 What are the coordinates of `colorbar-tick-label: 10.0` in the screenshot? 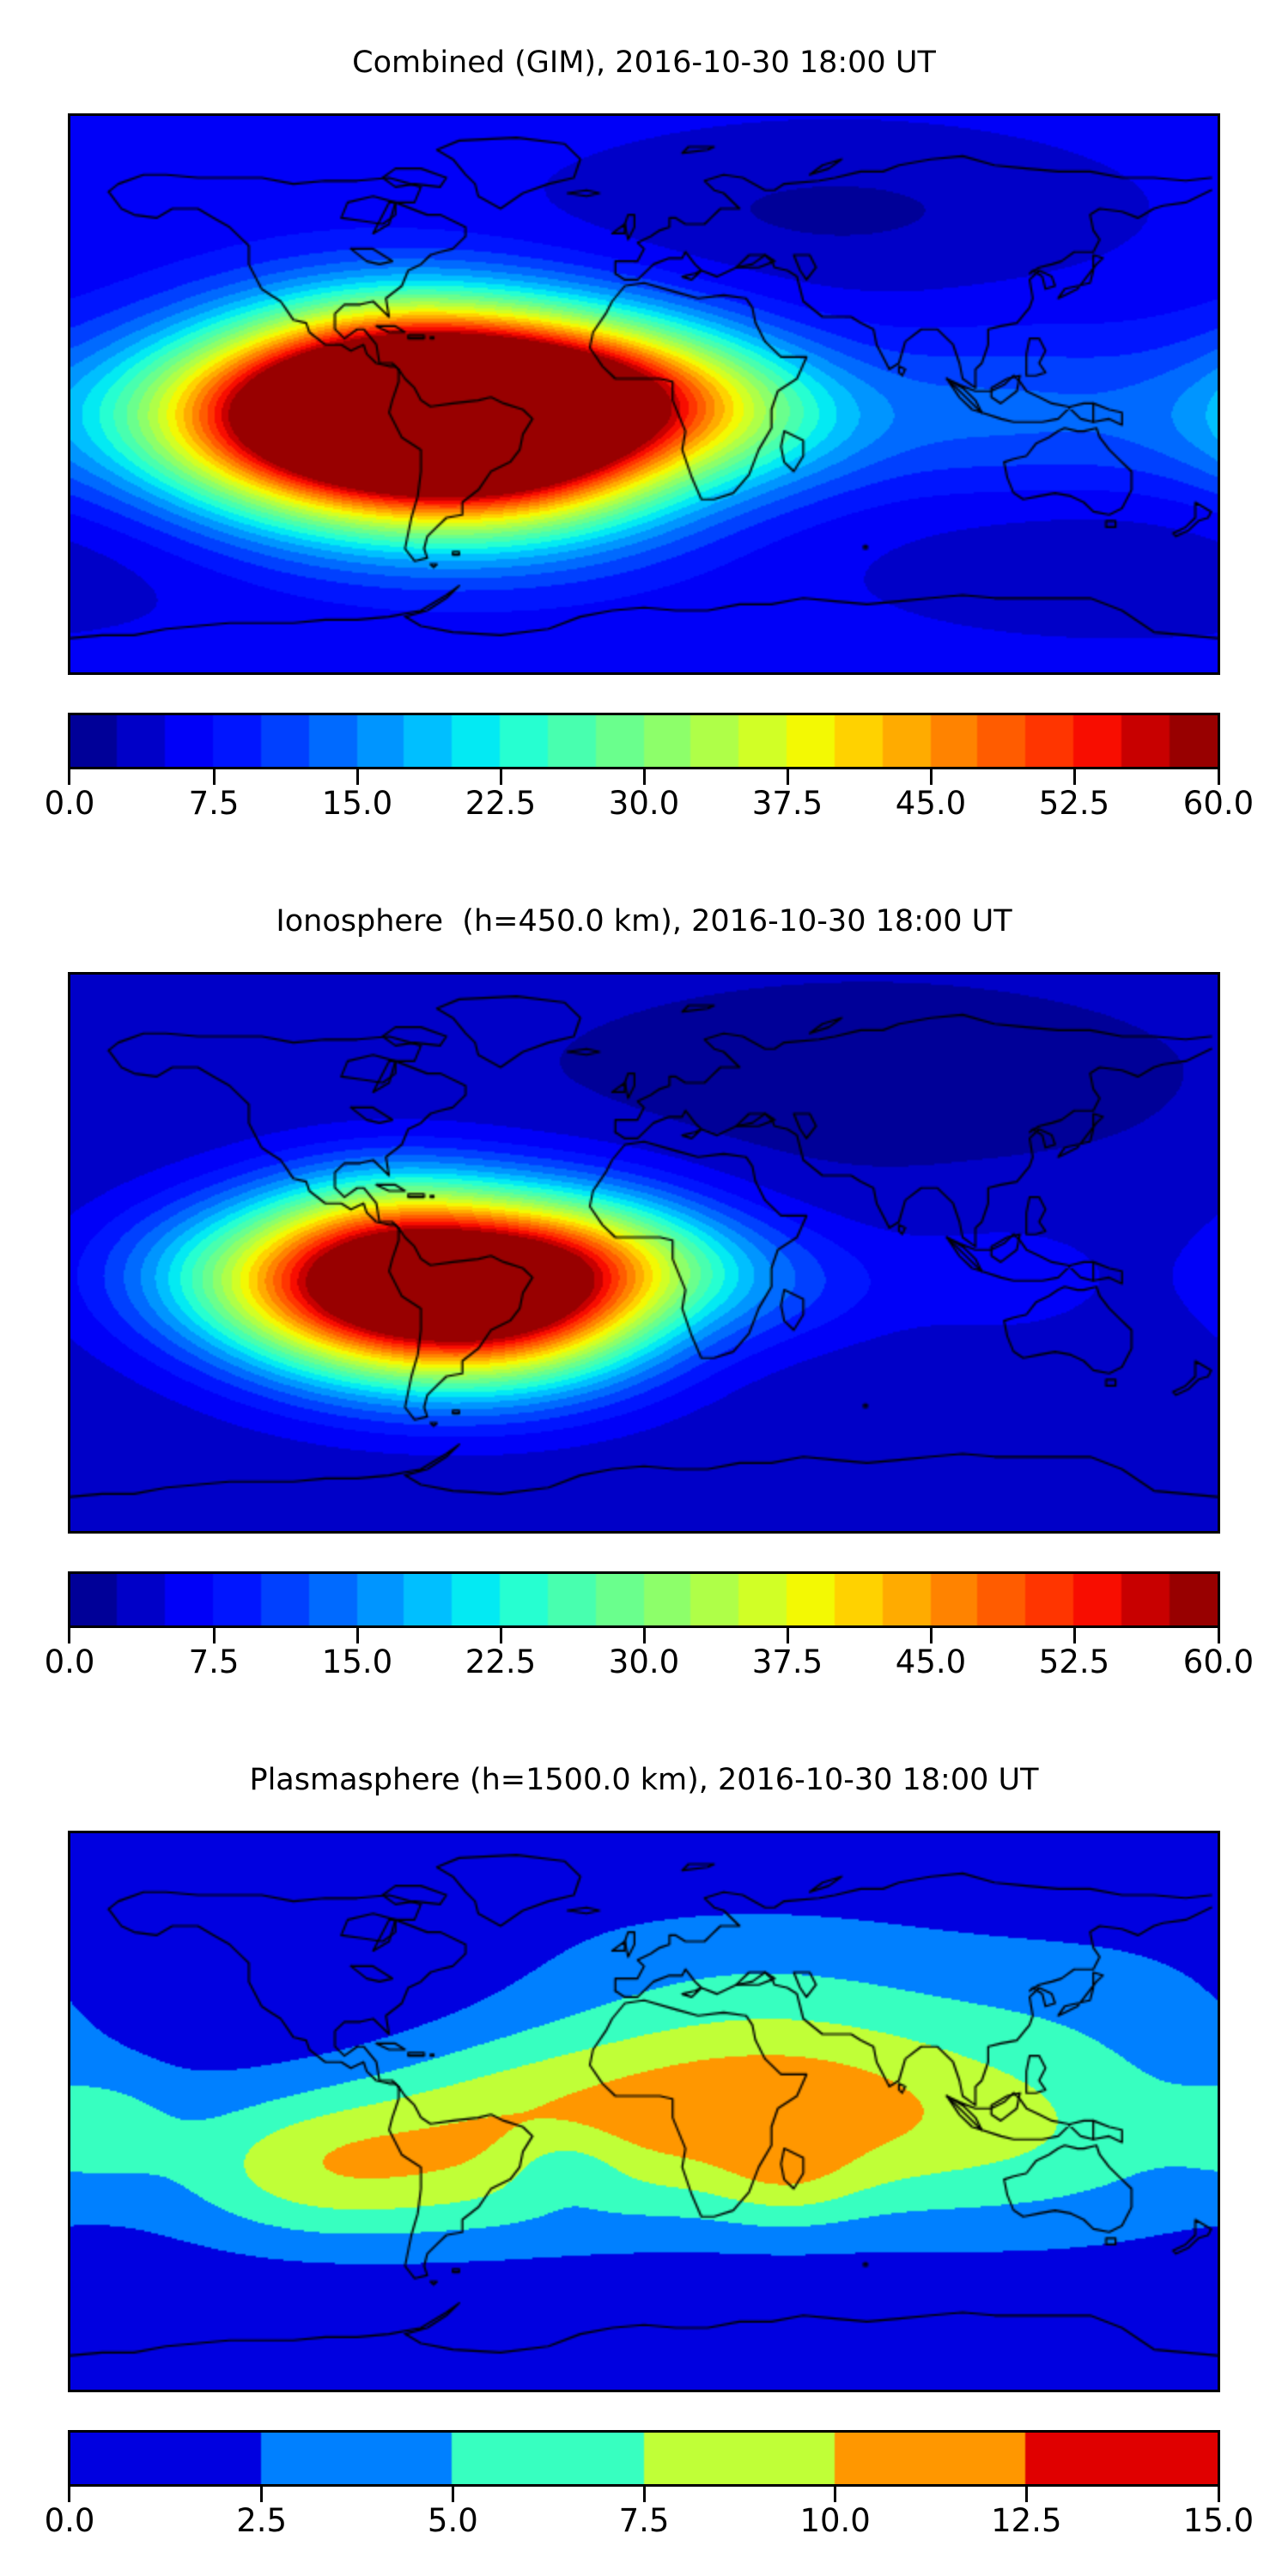 It's located at (835, 2521).